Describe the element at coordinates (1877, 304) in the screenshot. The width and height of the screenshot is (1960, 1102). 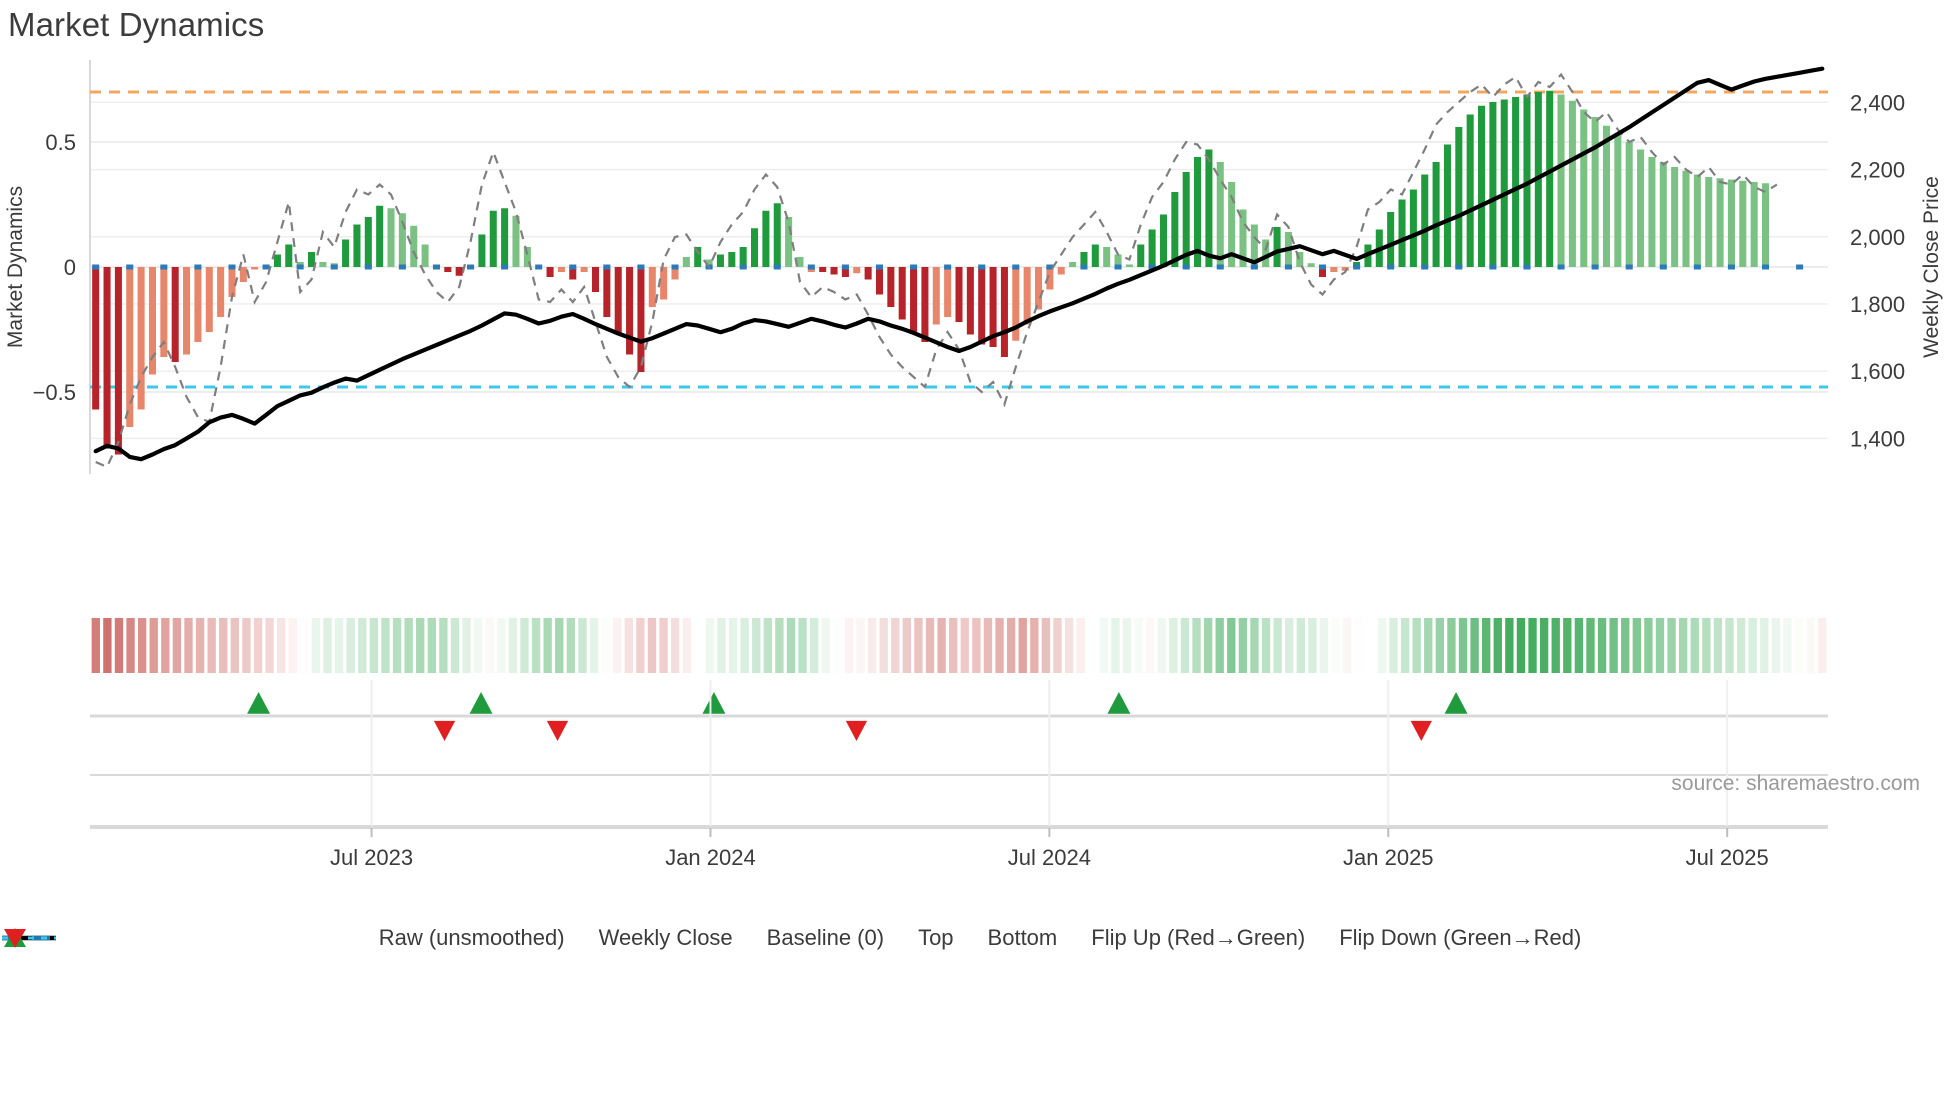
I see `right-axis-tick: 1,800` at that location.